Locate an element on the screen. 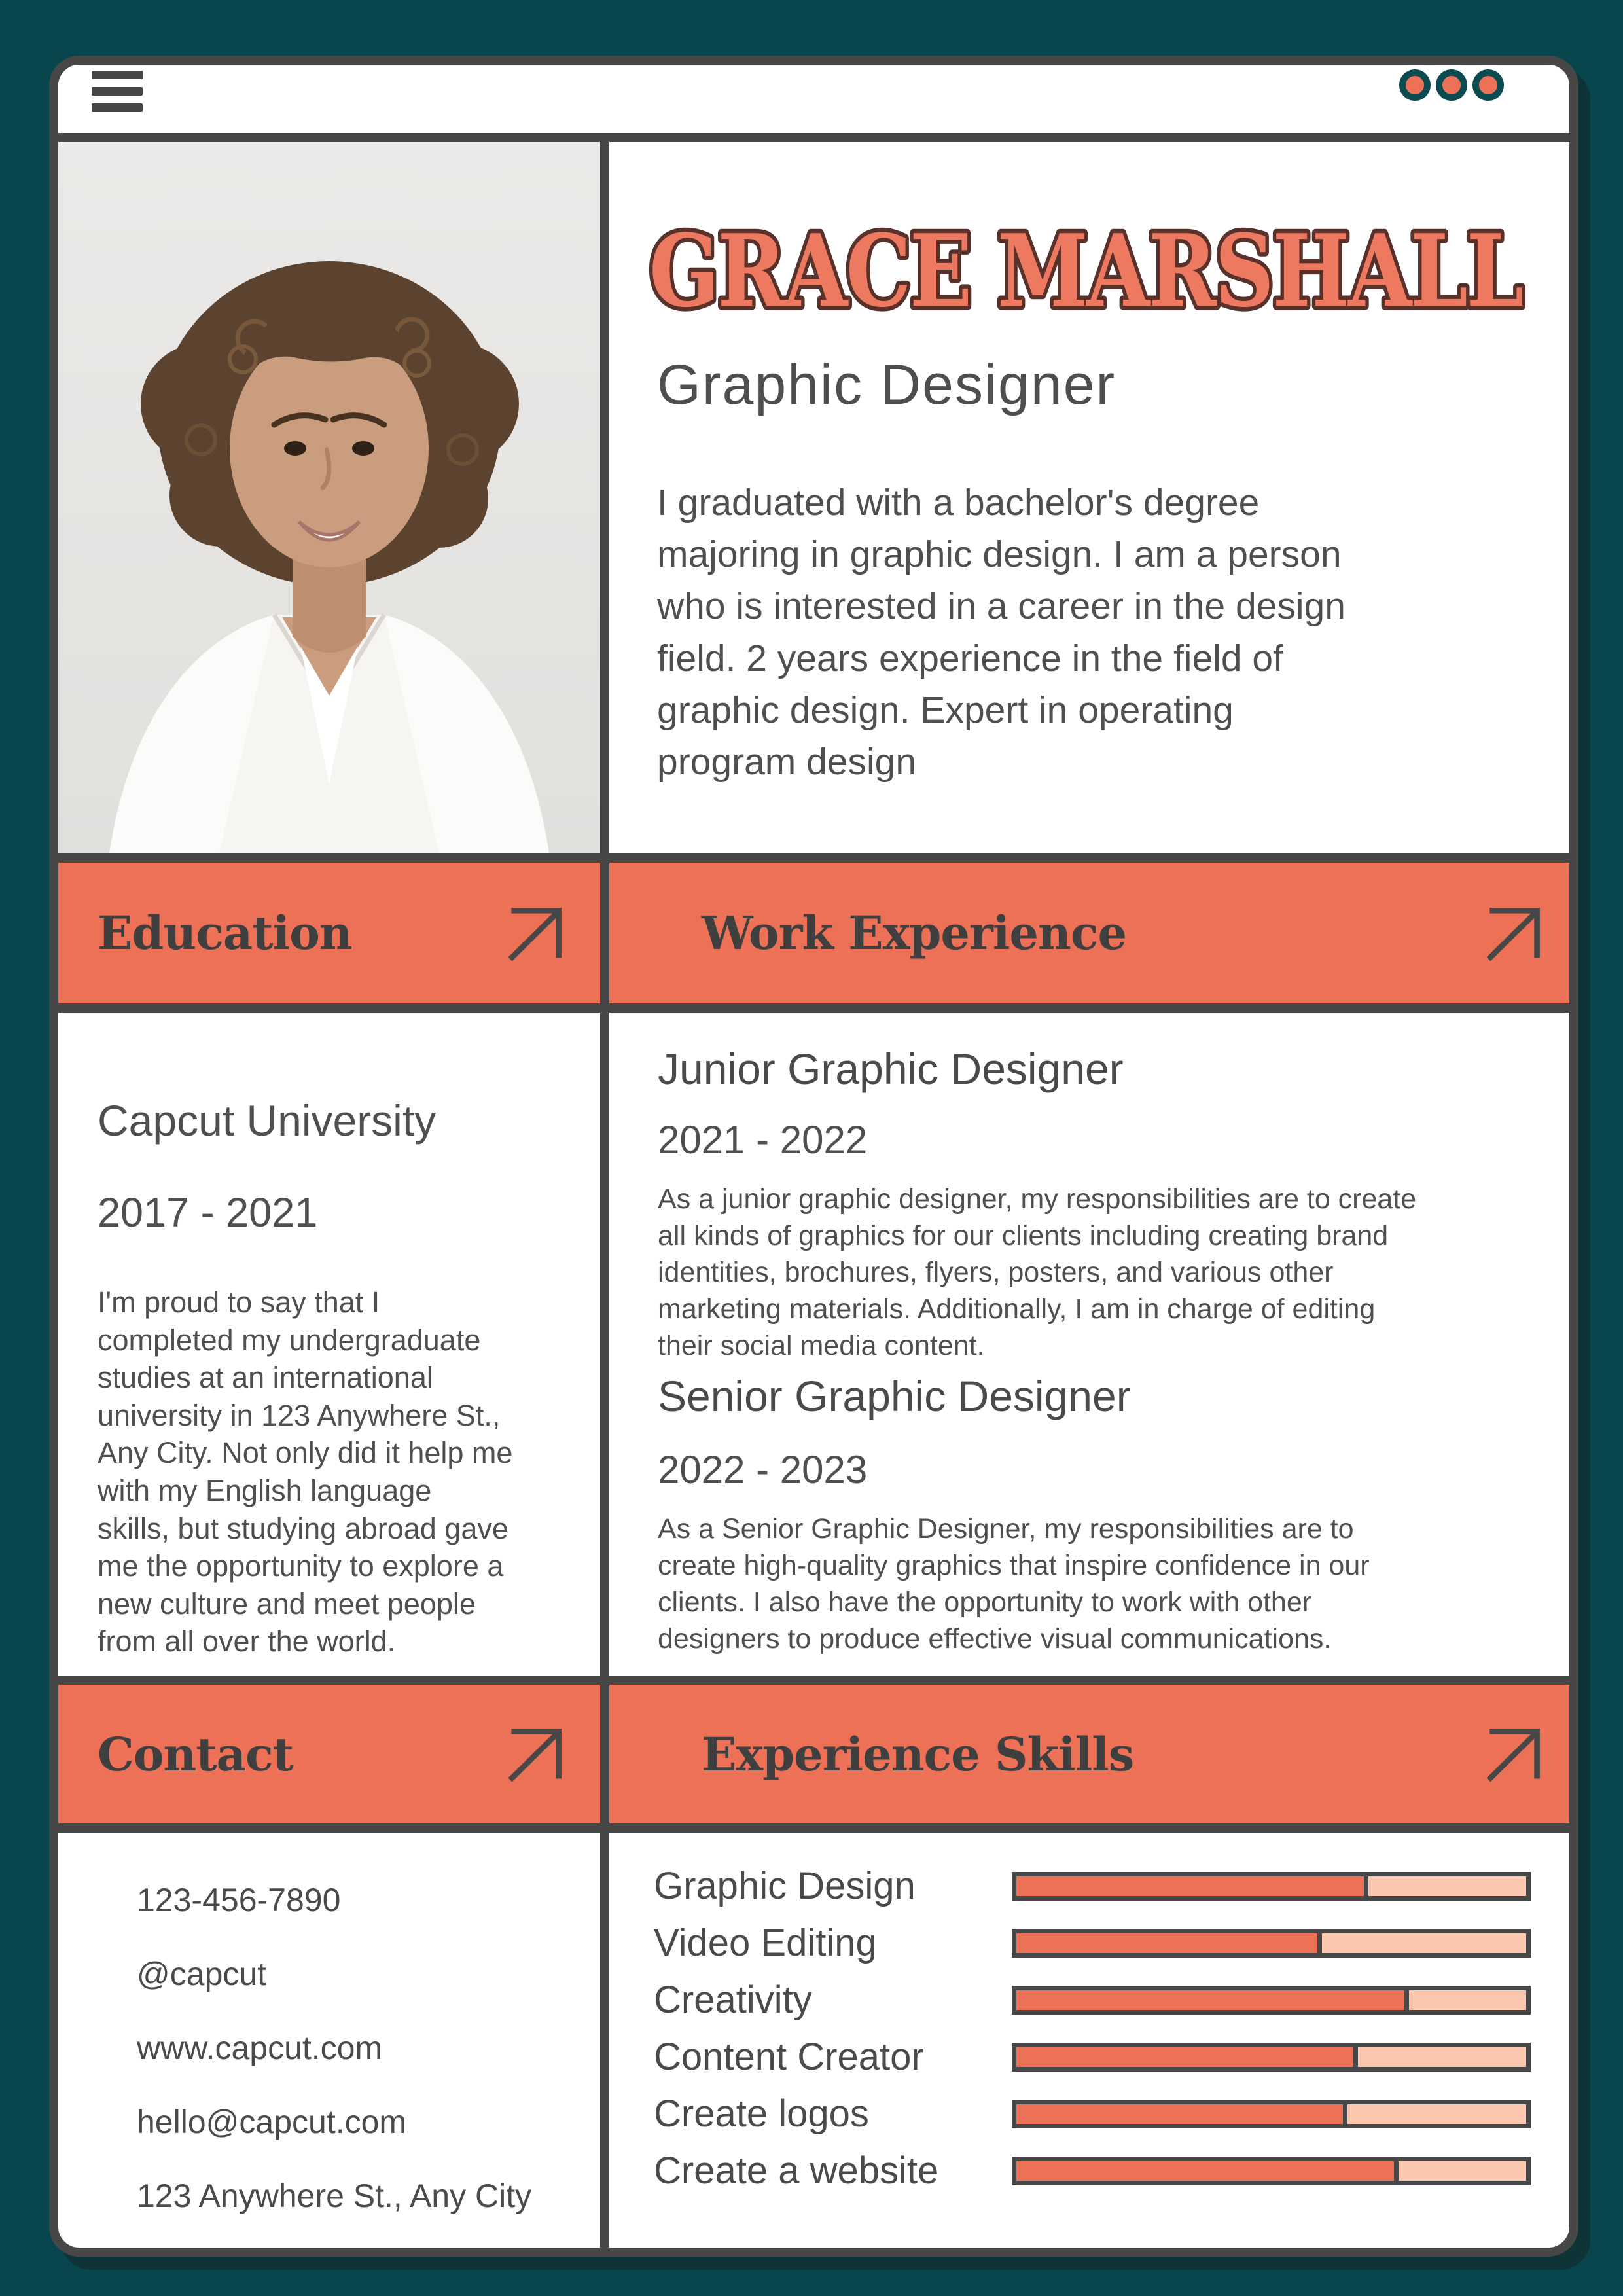  contact-phone: 123-456-7890 is located at coordinates (239, 1900).